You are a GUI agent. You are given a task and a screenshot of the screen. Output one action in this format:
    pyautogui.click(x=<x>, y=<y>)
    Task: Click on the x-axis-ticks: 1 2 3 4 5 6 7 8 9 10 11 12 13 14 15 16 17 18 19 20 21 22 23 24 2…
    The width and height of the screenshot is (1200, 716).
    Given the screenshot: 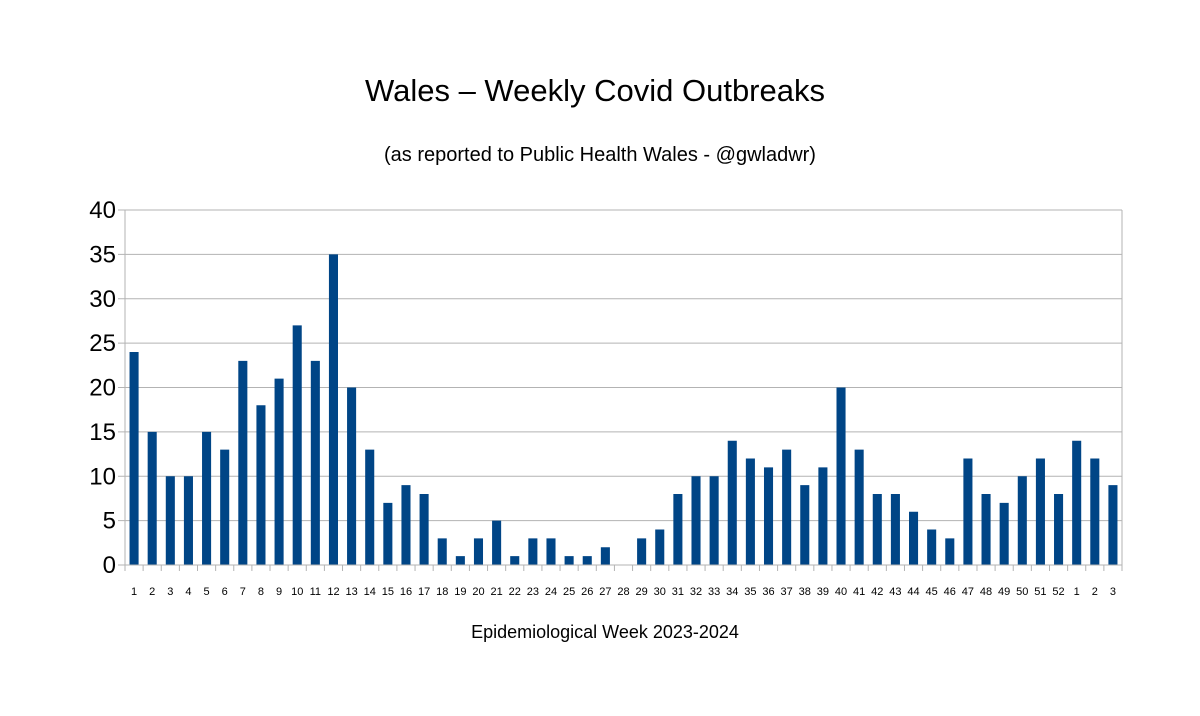 What is the action you would take?
    pyautogui.click(x=623, y=581)
    